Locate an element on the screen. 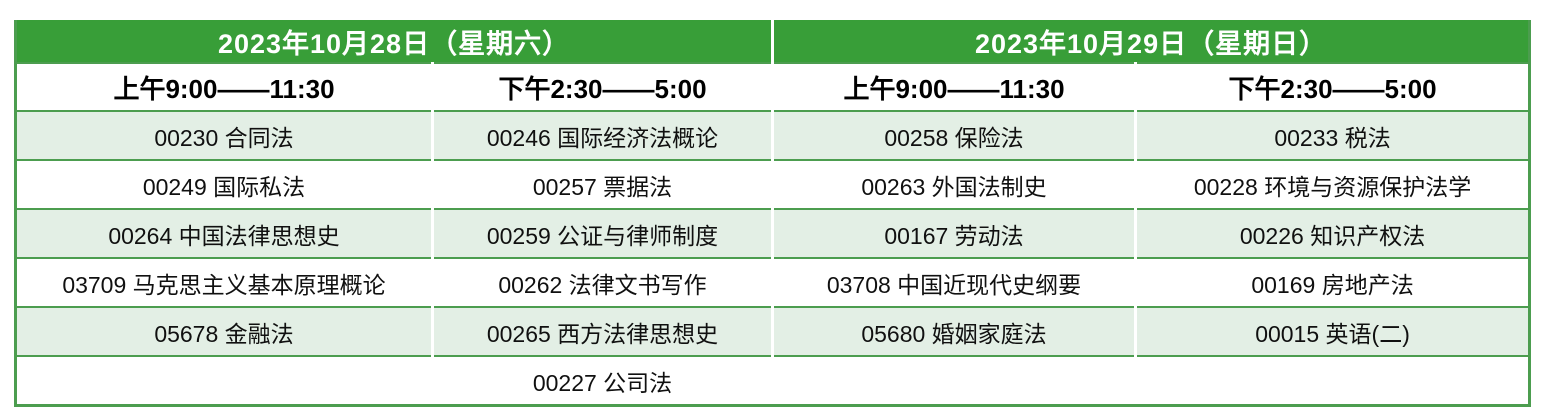 The height and width of the screenshot is (416, 1542). exam-cell: 00015 英语(二) is located at coordinates (1333, 331).